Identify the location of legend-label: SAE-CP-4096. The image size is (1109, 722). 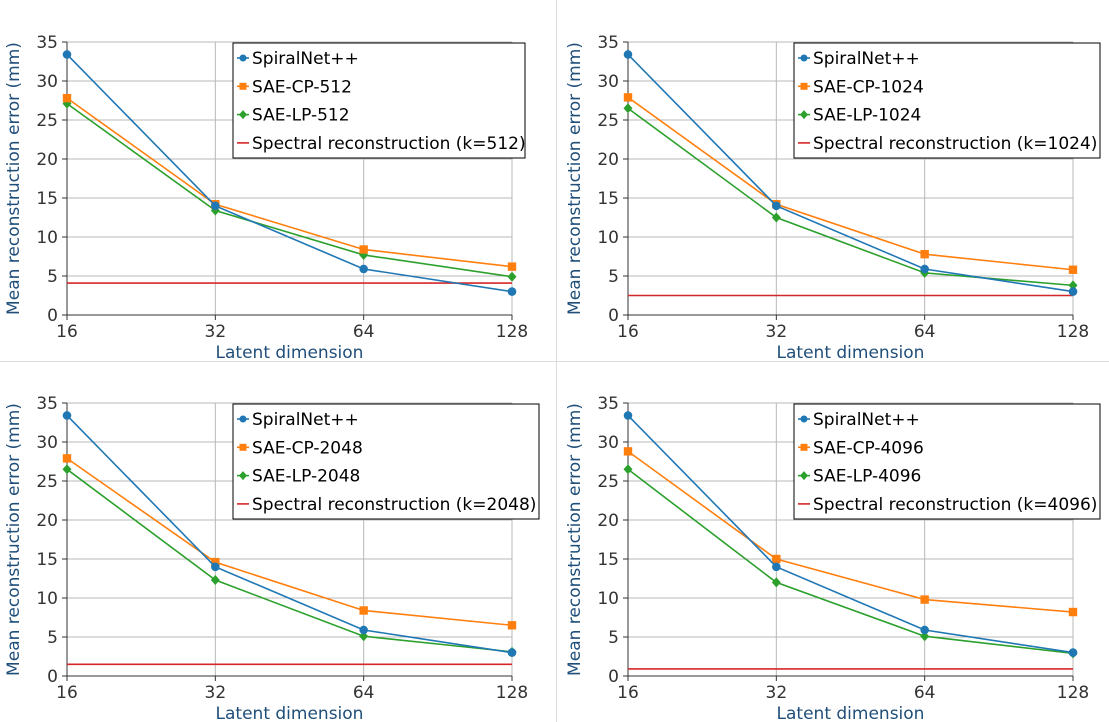
(868, 448).